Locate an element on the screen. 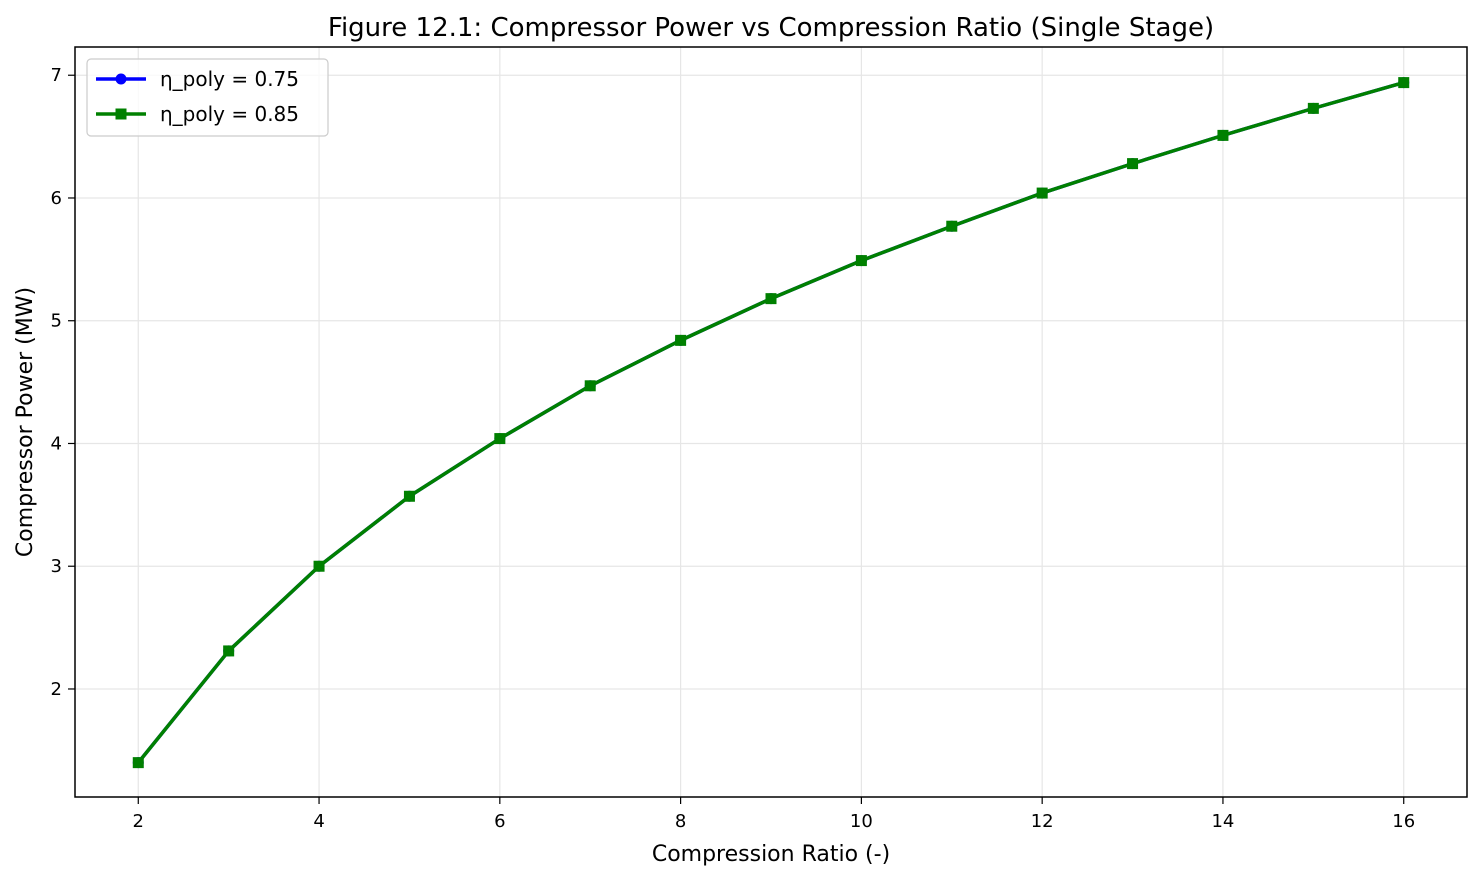  x-tick-label: 14 is located at coordinates (1222, 821).